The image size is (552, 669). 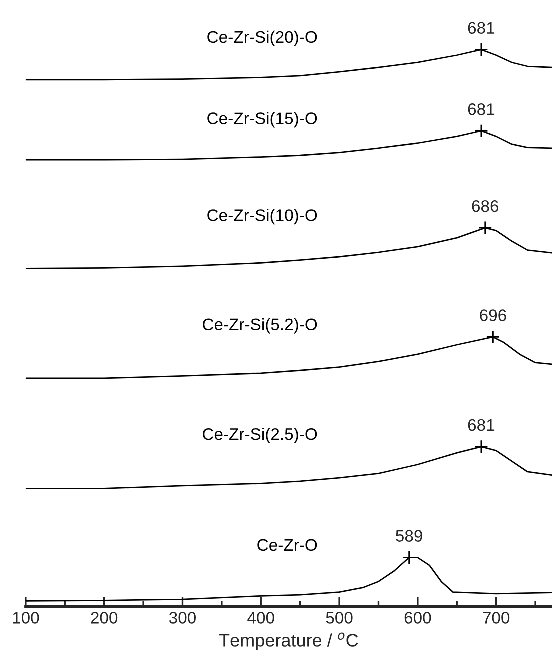 I want to click on annotation: 696, so click(x=493, y=316).